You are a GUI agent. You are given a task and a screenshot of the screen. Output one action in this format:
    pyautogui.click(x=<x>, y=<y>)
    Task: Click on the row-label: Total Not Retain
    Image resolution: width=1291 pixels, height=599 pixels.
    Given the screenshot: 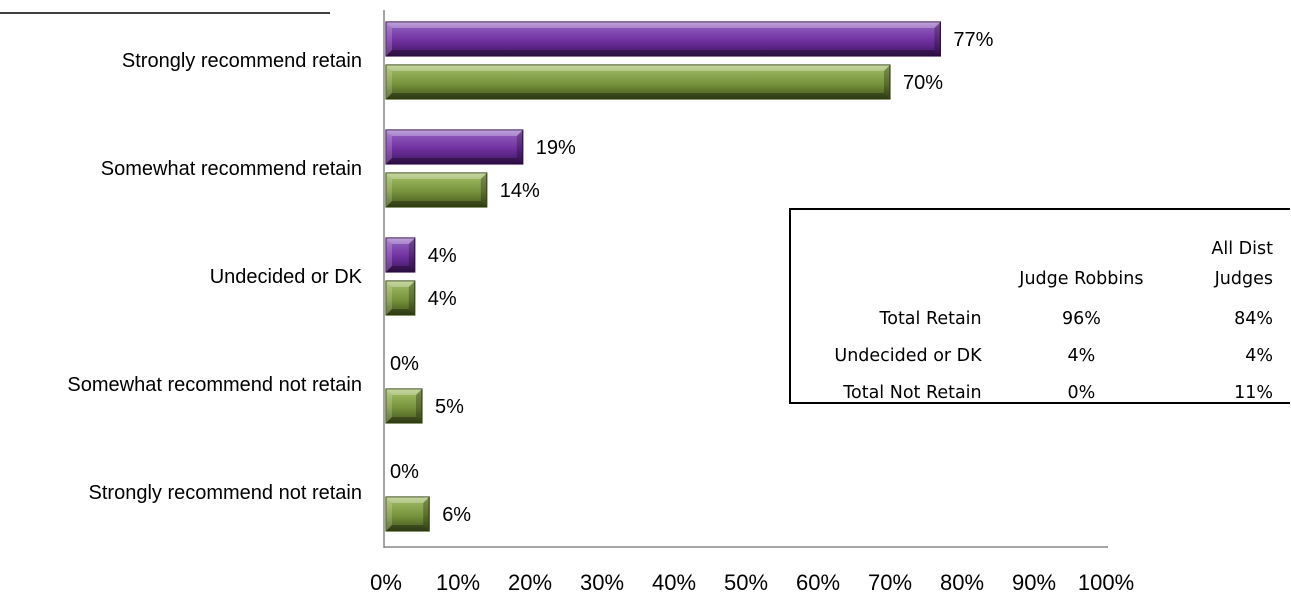 What is the action you would take?
    pyautogui.click(x=912, y=392)
    